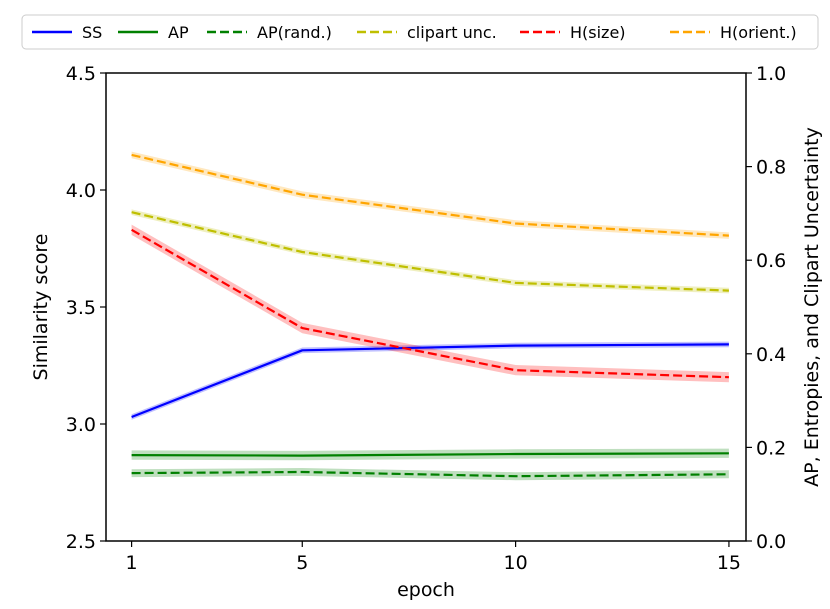  Describe the element at coordinates (430, 251) in the screenshot. I see `series-line-clipart-unc-` at that location.